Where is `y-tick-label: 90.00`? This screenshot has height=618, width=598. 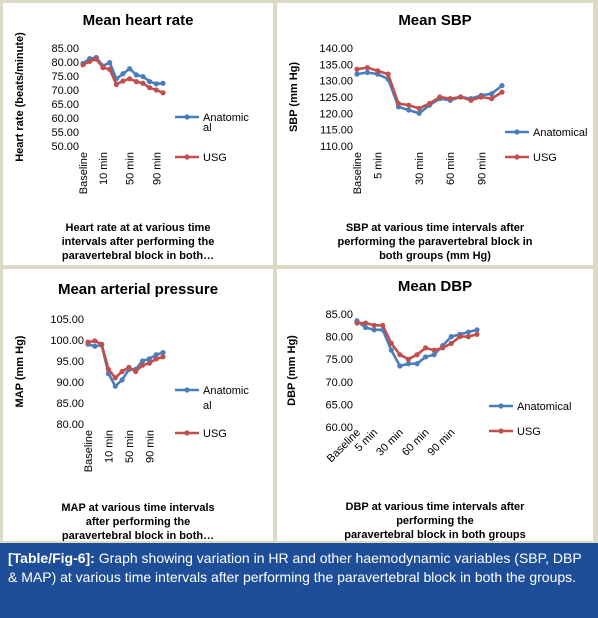
y-tick-label: 90.00 is located at coordinates (70, 383).